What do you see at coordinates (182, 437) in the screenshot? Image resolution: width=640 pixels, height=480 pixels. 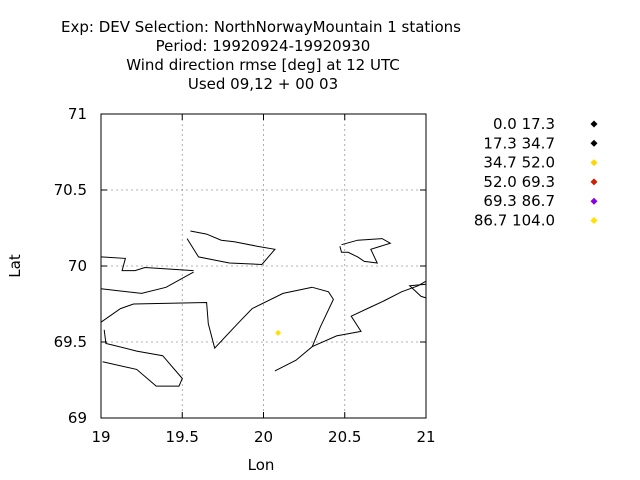 I see `x-tick-label: 19.5` at bounding box center [182, 437].